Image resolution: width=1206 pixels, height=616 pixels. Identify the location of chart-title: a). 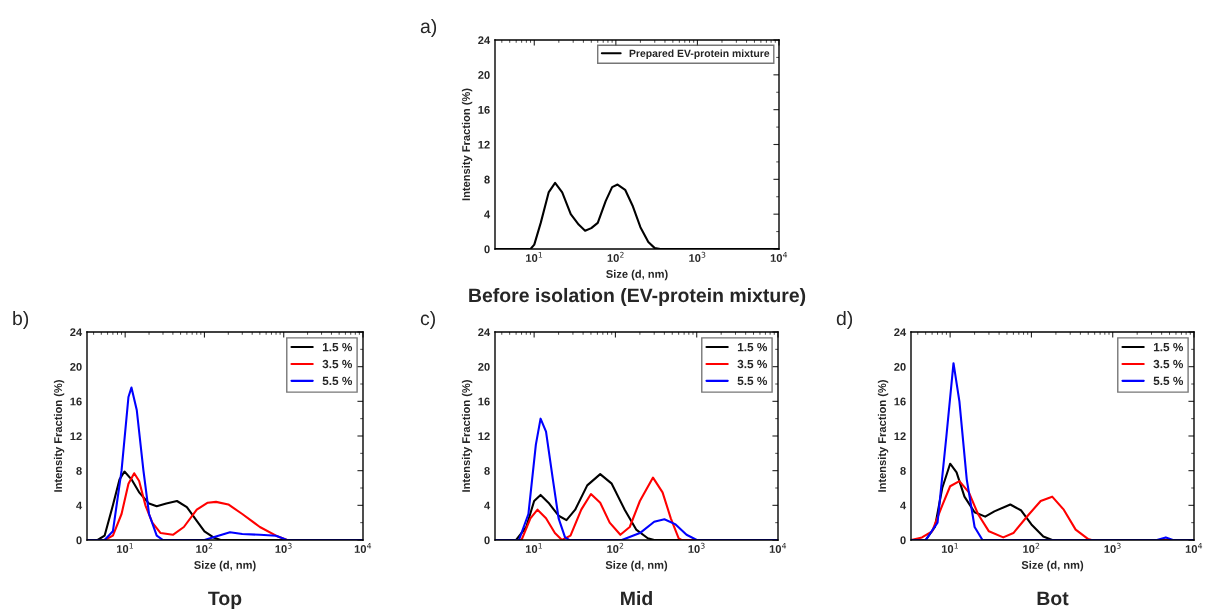
(428, 28).